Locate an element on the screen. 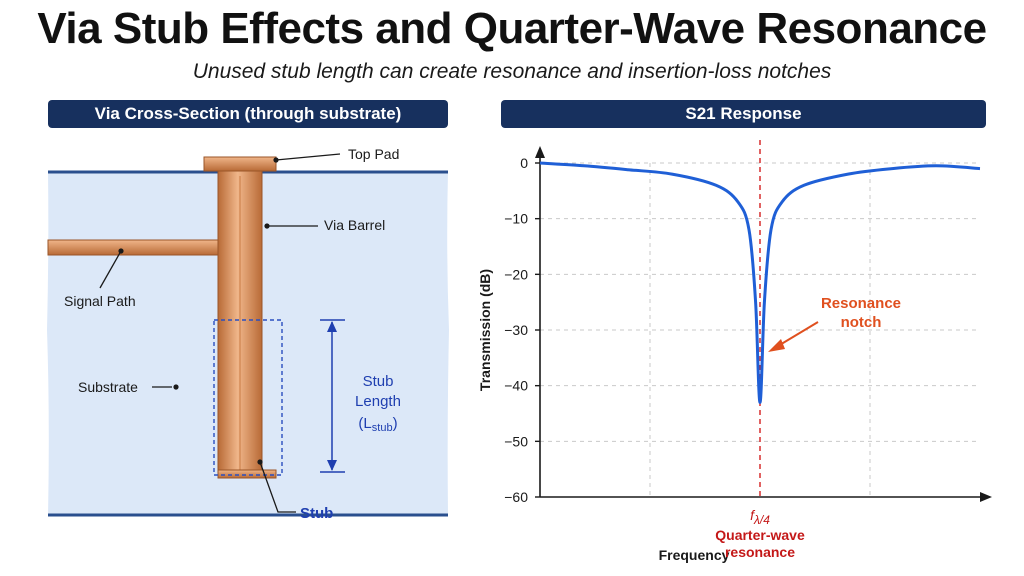  y-tick-label: −40 is located at coordinates (516, 386).